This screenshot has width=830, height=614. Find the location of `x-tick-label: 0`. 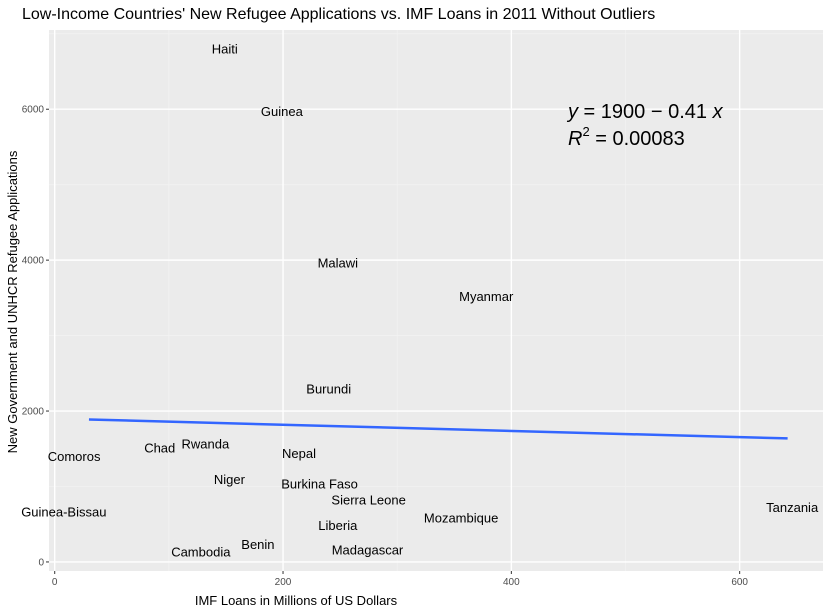

x-tick-label: 0 is located at coordinates (55, 582).